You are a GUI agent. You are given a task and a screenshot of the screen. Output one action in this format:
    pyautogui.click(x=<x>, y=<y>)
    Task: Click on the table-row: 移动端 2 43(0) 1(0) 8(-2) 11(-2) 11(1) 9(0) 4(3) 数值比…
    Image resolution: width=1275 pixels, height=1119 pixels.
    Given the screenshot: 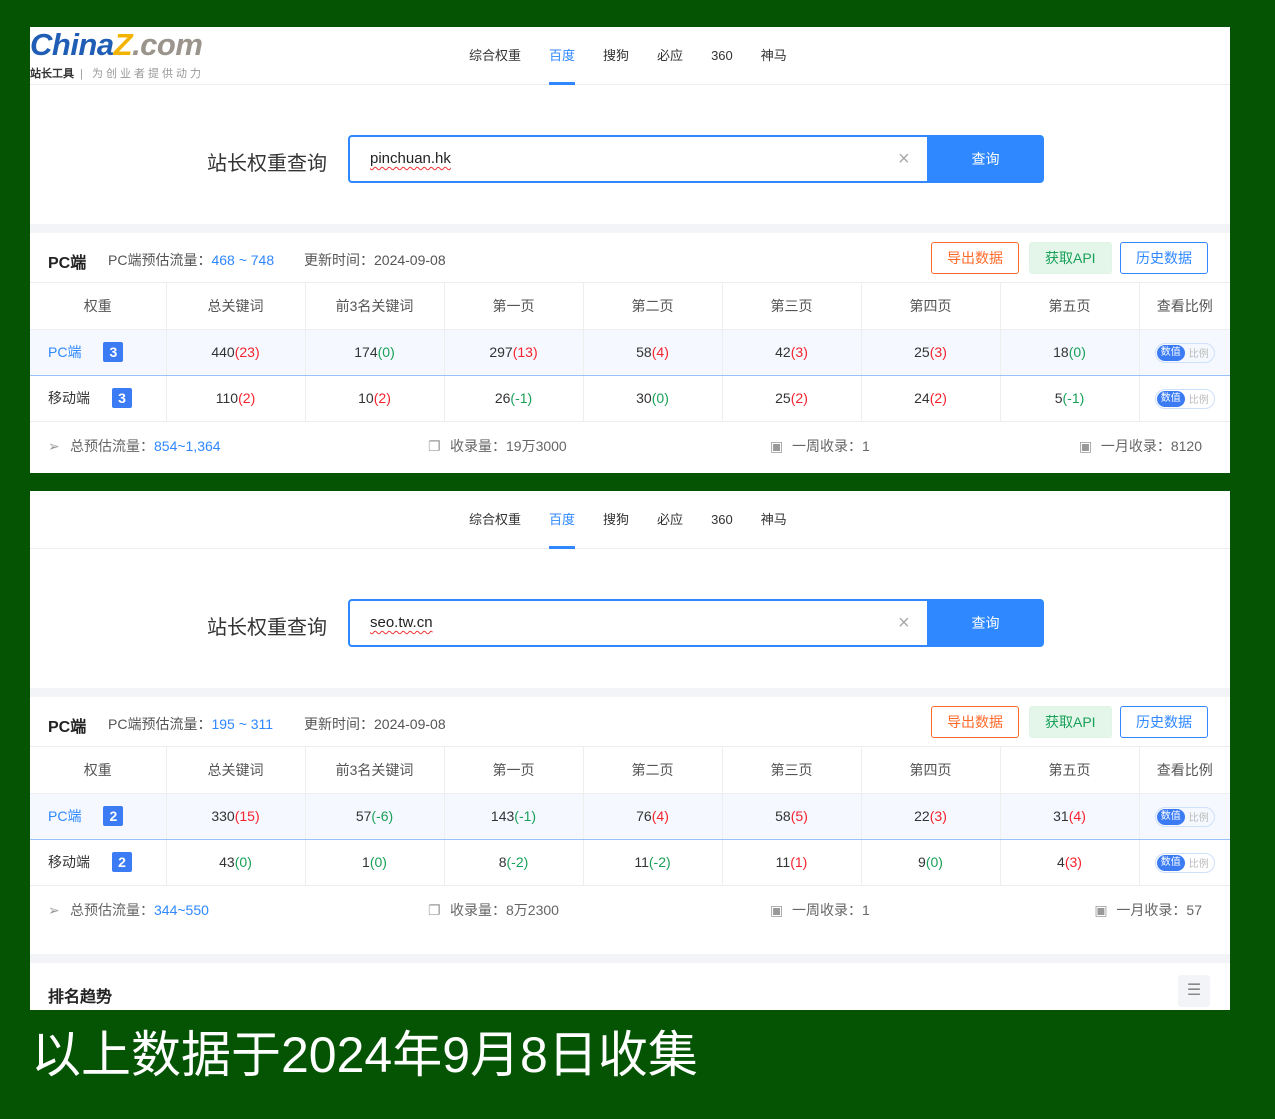 What is the action you would take?
    pyautogui.click(x=630, y=862)
    